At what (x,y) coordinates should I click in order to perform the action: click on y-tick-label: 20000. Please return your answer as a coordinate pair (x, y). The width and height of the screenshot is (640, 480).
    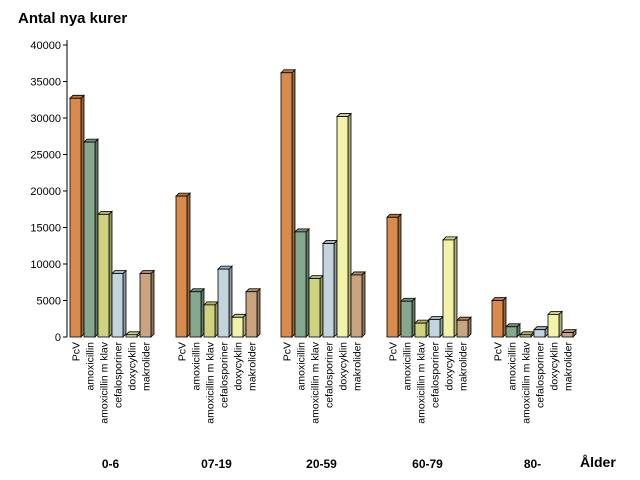
    Looking at the image, I should click on (45, 192).